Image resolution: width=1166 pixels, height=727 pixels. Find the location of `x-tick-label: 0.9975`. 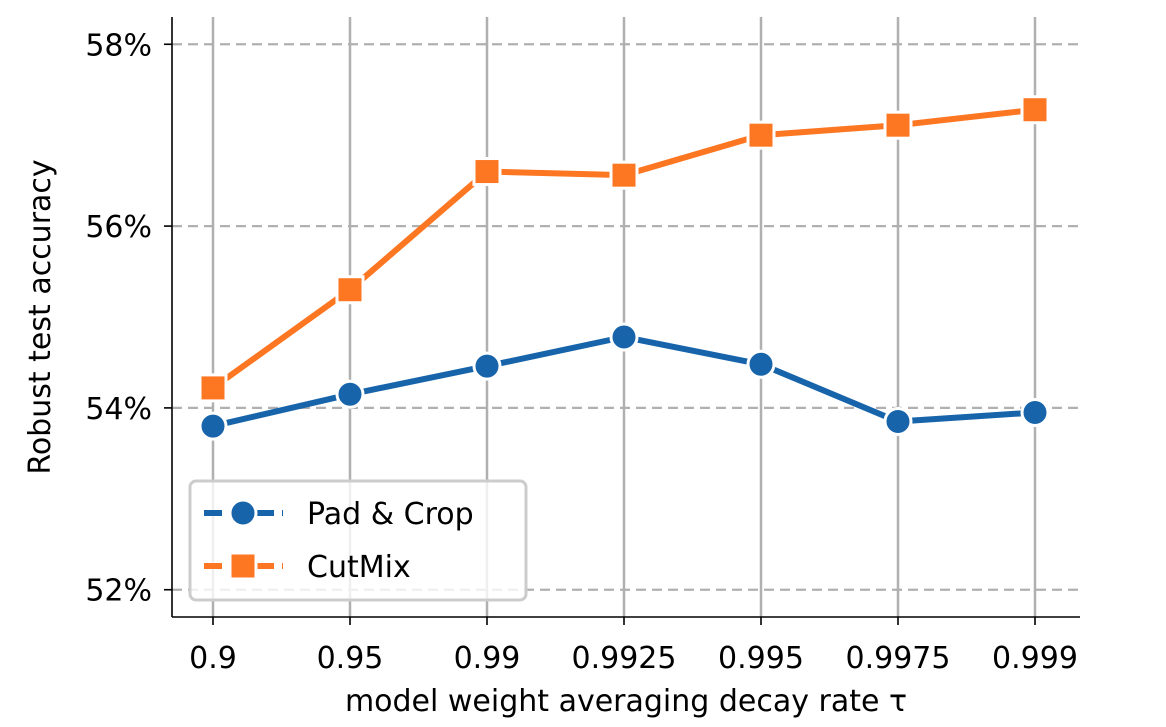

x-tick-label: 0.9975 is located at coordinates (898, 658).